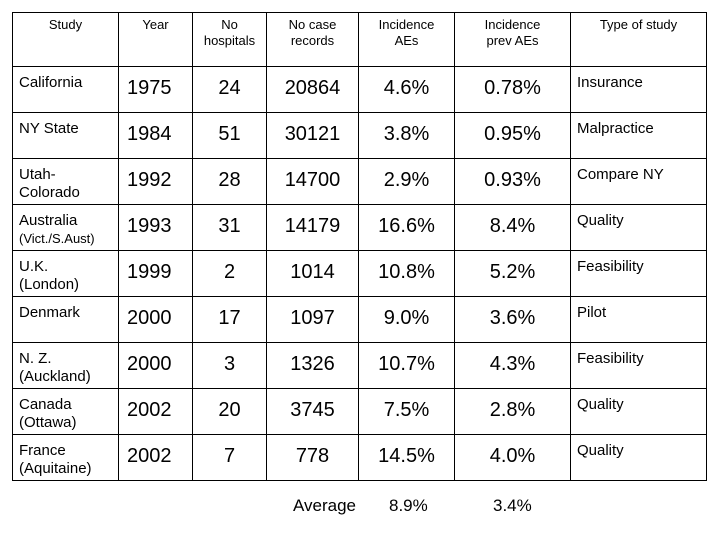 This screenshot has height=540, width=720. I want to click on value-cell: 14.5%, so click(406, 457).